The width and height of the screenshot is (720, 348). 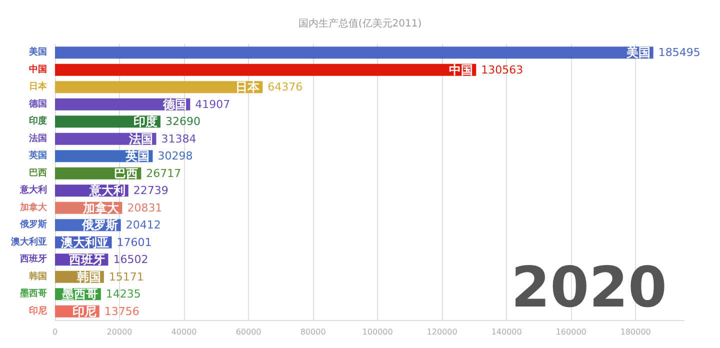 I want to click on data-label: 20412, so click(x=143, y=225).